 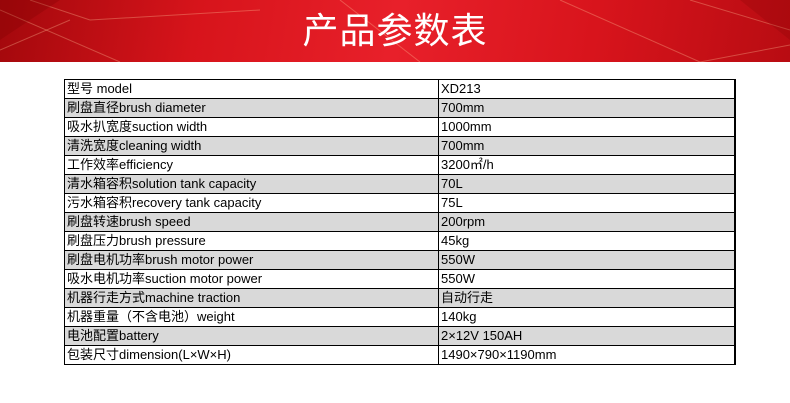 What do you see at coordinates (251, 127) in the screenshot?
I see `spec-label: 吸水扒宽度suction width` at bounding box center [251, 127].